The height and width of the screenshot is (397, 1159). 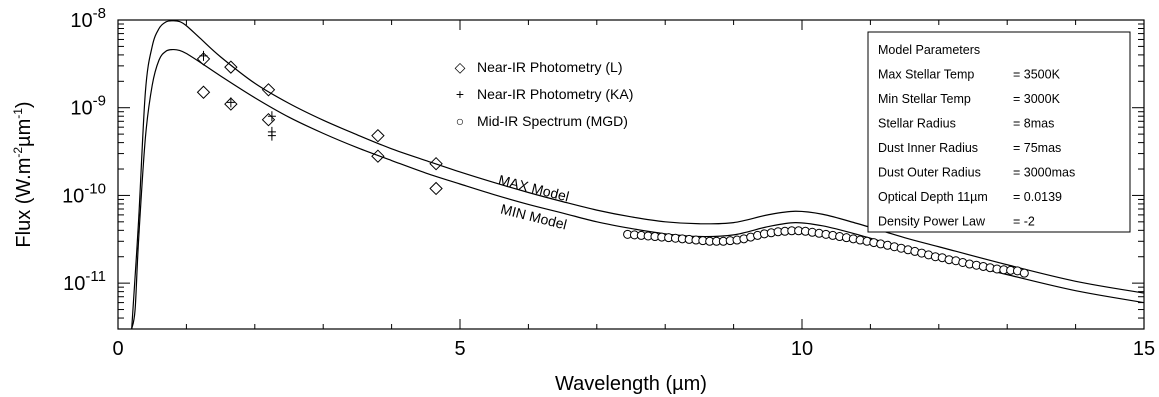 I want to click on x-tick-label: 10, so click(x=802, y=349).